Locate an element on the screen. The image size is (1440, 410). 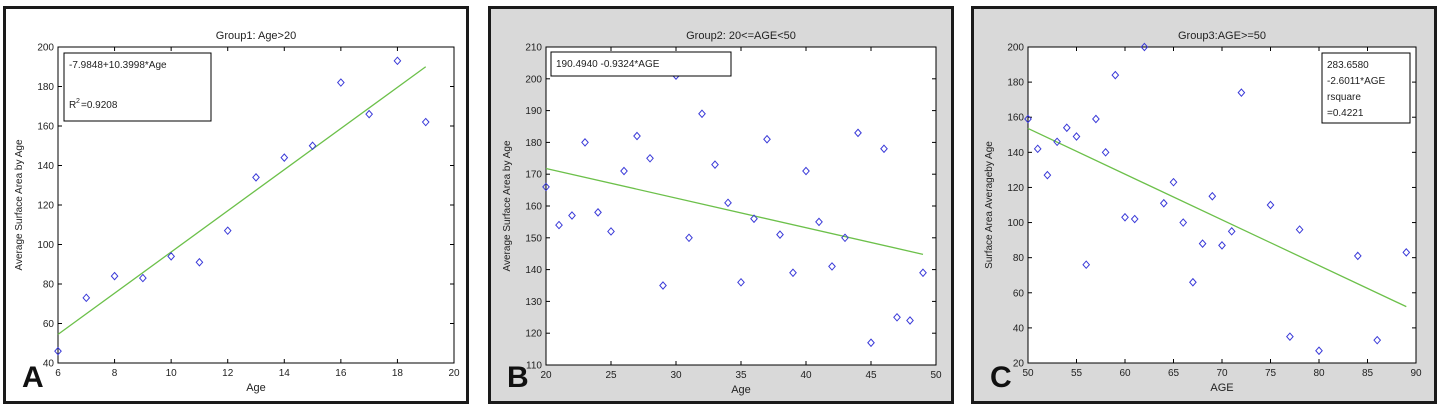
panel-letter: B is located at coordinates (518, 377).